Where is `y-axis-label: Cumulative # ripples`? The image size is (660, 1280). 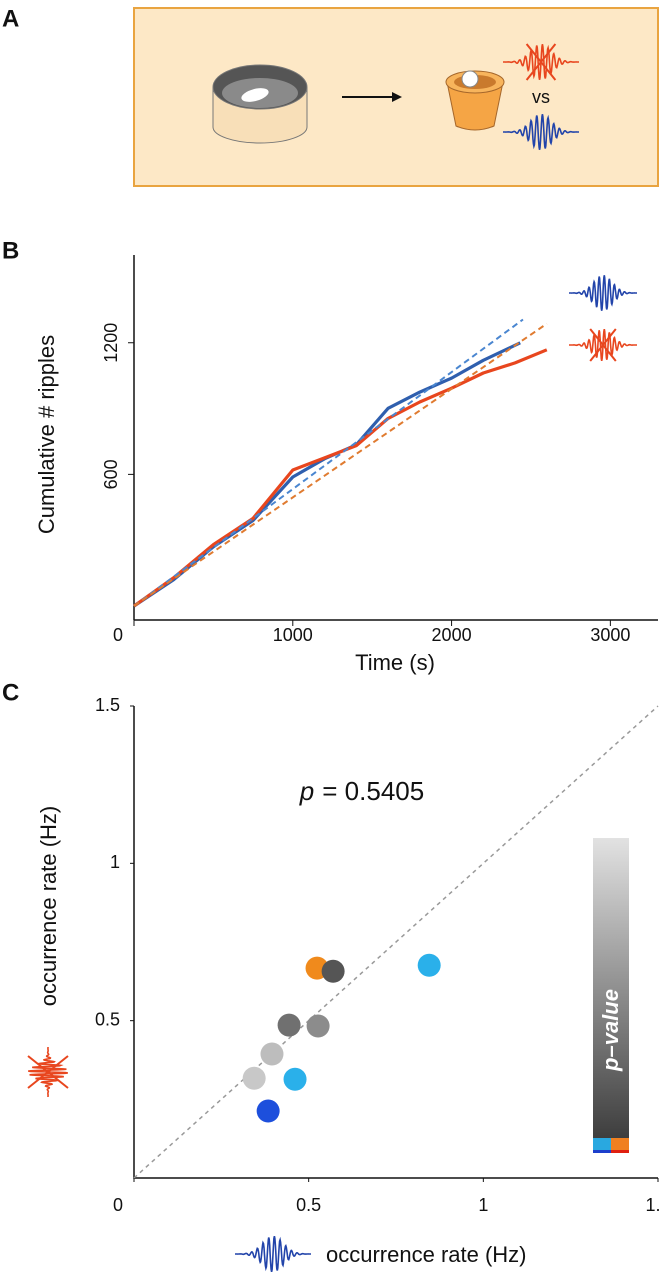 y-axis-label: Cumulative # ripples is located at coordinates (46, 434).